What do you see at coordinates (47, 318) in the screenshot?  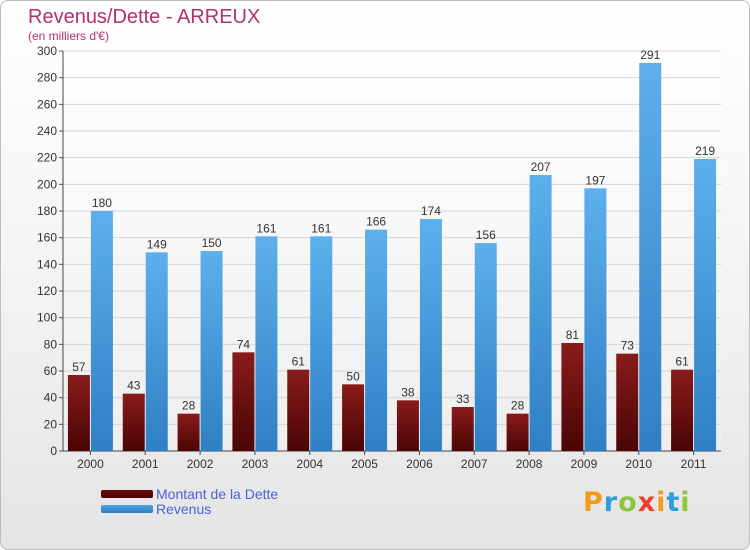 I see `y-tick-label: 100` at bounding box center [47, 318].